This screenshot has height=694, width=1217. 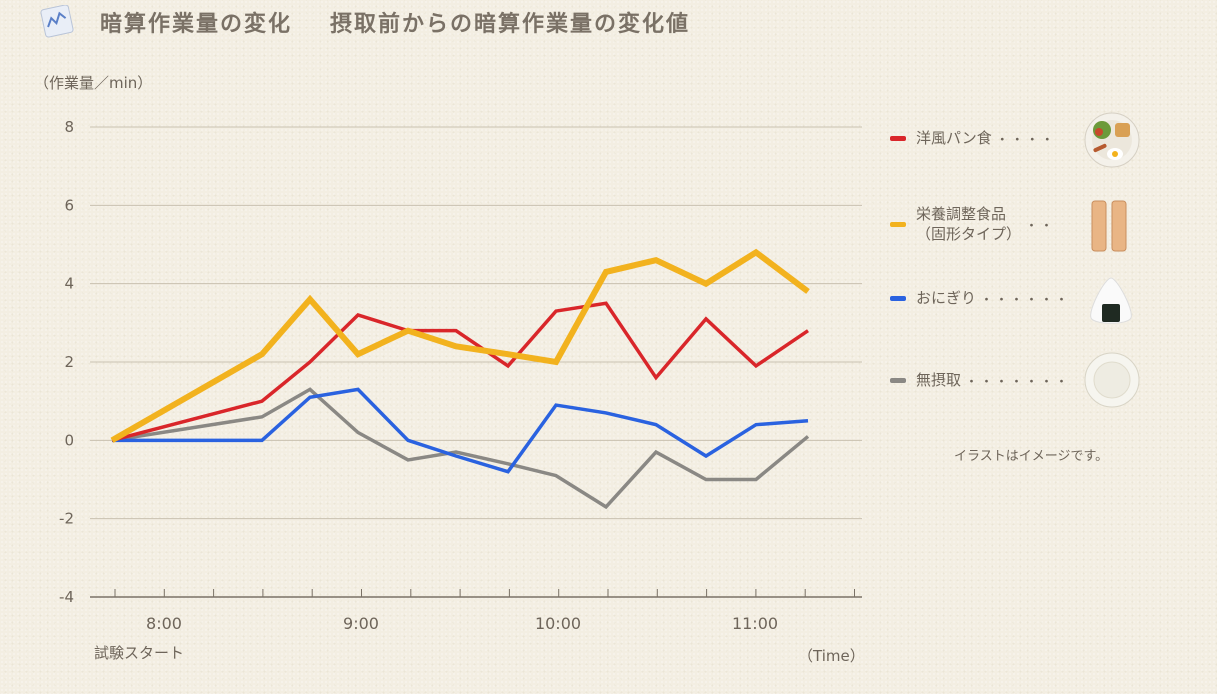 What do you see at coordinates (484, 611) in the screenshot?
I see `x-axis: 8:00 9:00 10:00 11:00` at bounding box center [484, 611].